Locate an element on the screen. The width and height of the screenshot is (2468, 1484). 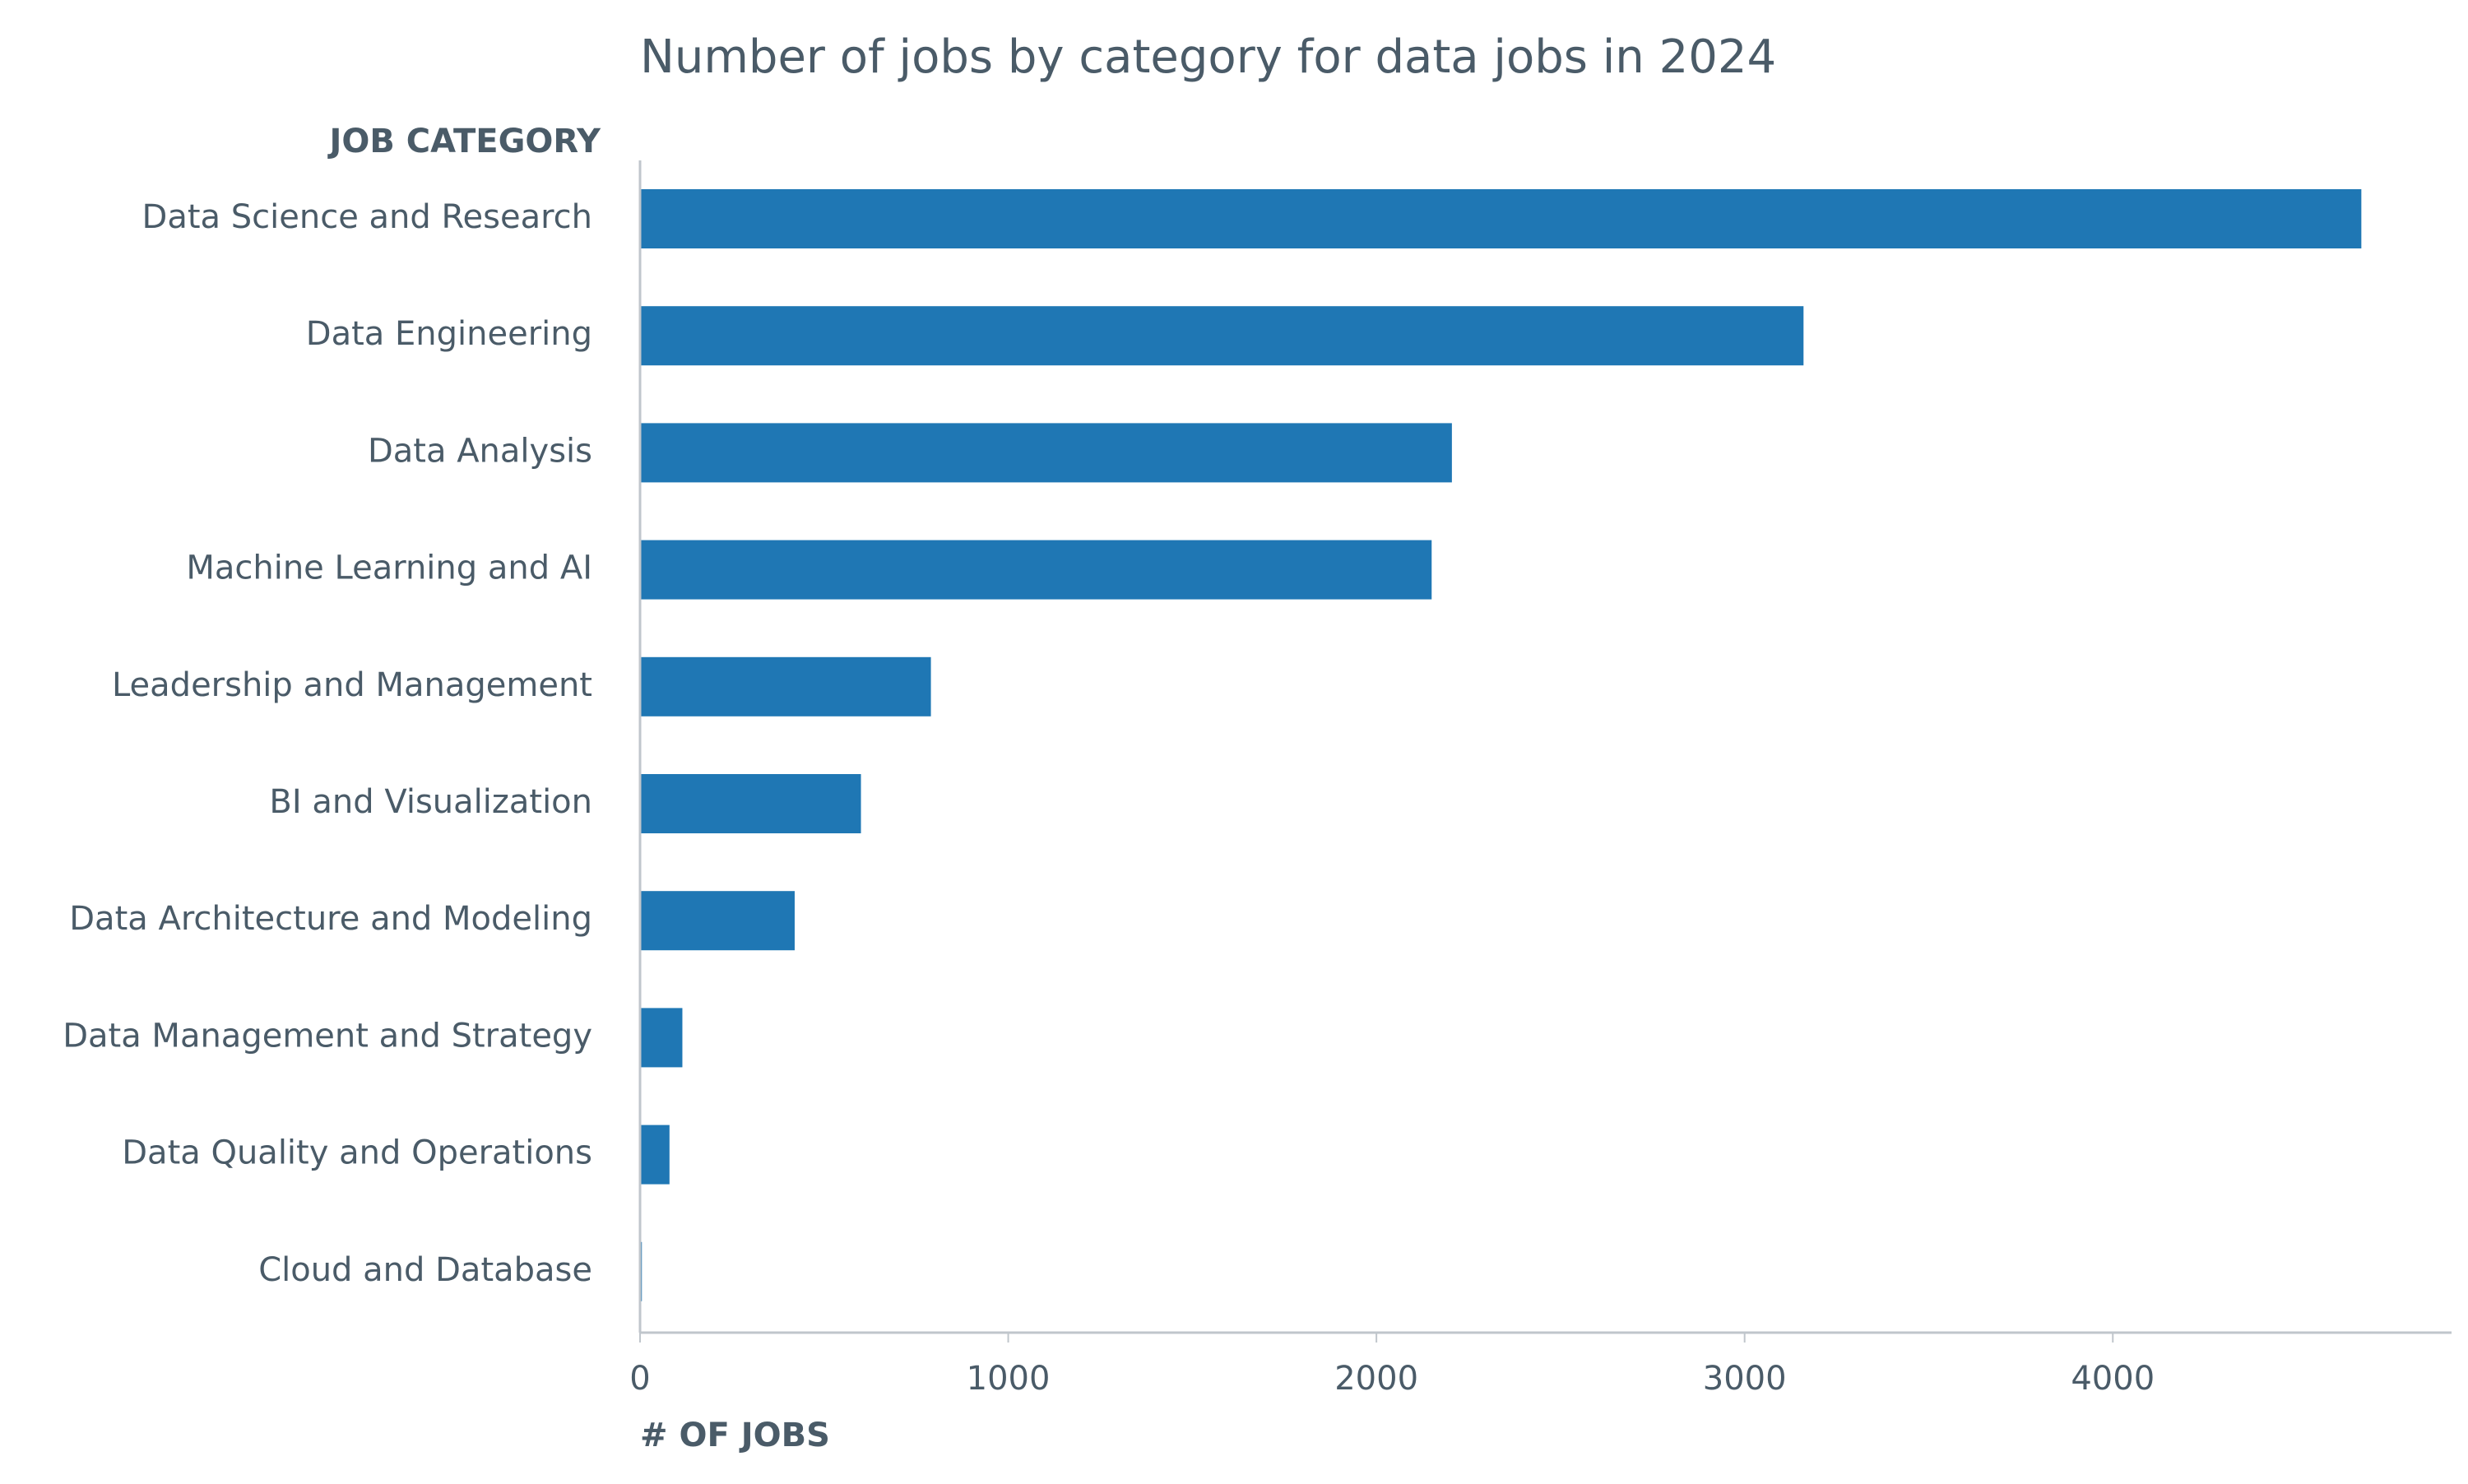
x-tick-label-4: 4000 is located at coordinates (2113, 1379).